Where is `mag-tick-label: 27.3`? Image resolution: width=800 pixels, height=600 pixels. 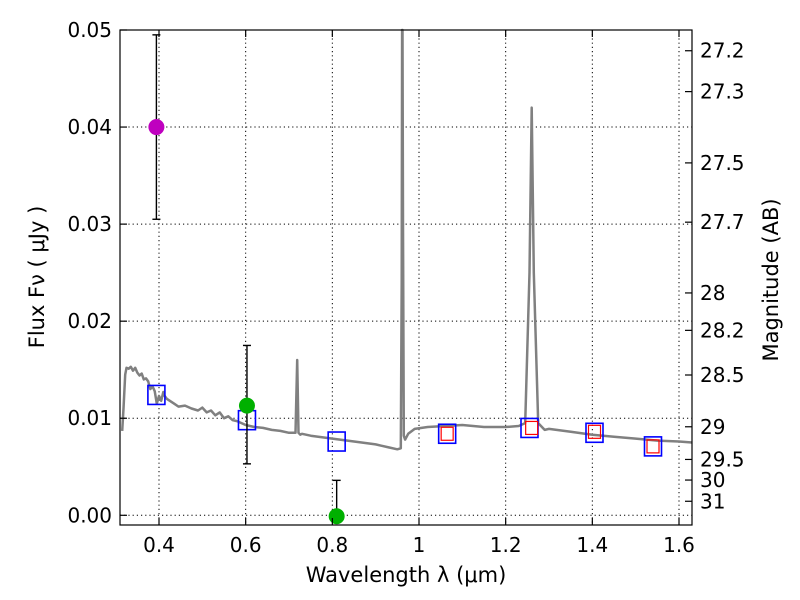
mag-tick-label: 27.3 is located at coordinates (722, 92).